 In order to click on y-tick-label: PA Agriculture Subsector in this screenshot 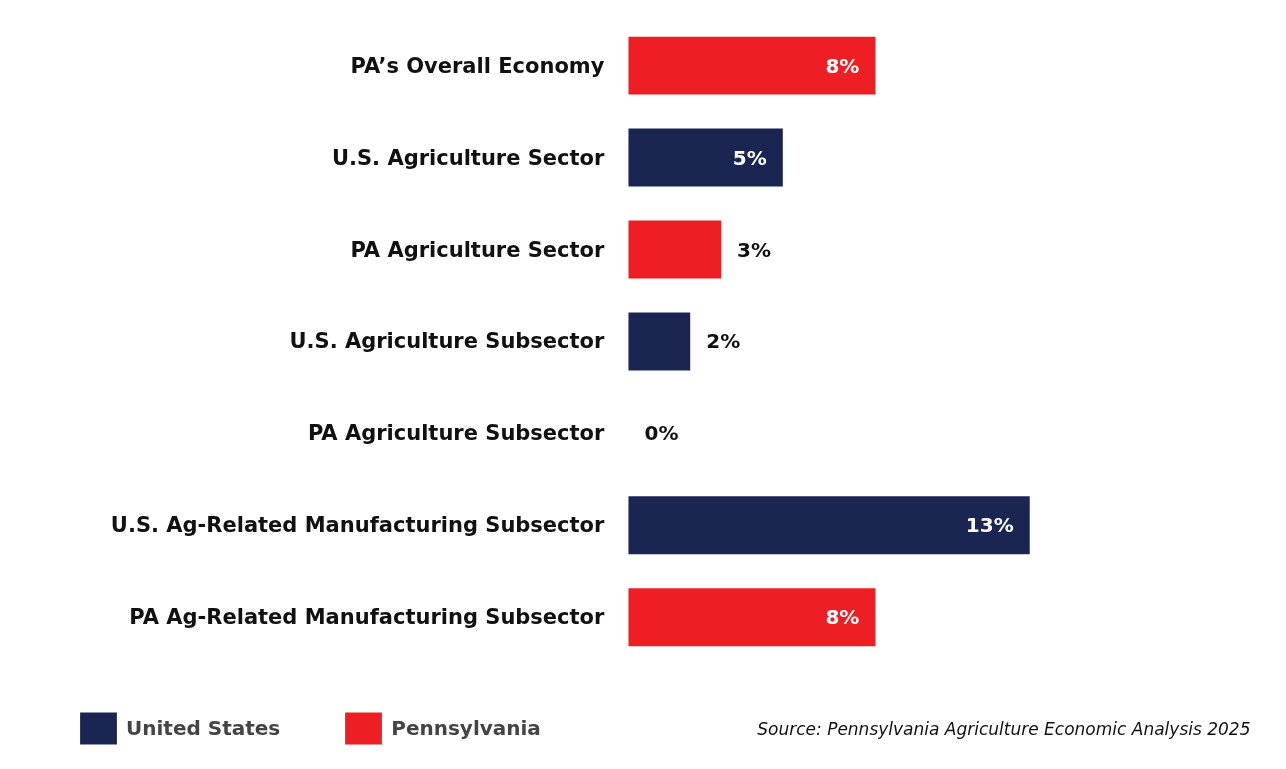, I will do `click(456, 433)`.